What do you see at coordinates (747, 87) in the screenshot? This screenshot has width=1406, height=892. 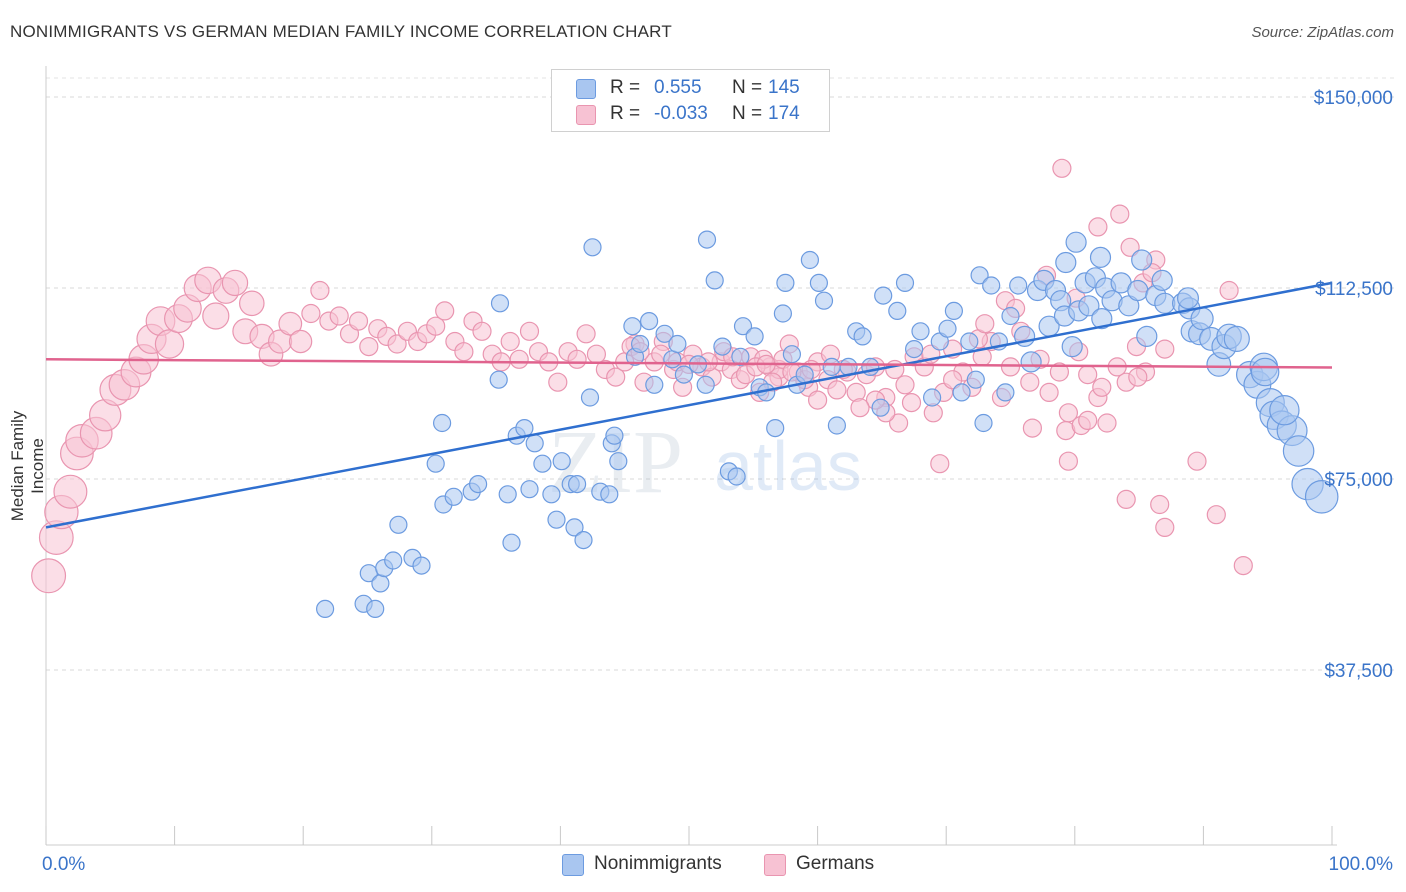 I see `n-label: N =` at bounding box center [747, 87].